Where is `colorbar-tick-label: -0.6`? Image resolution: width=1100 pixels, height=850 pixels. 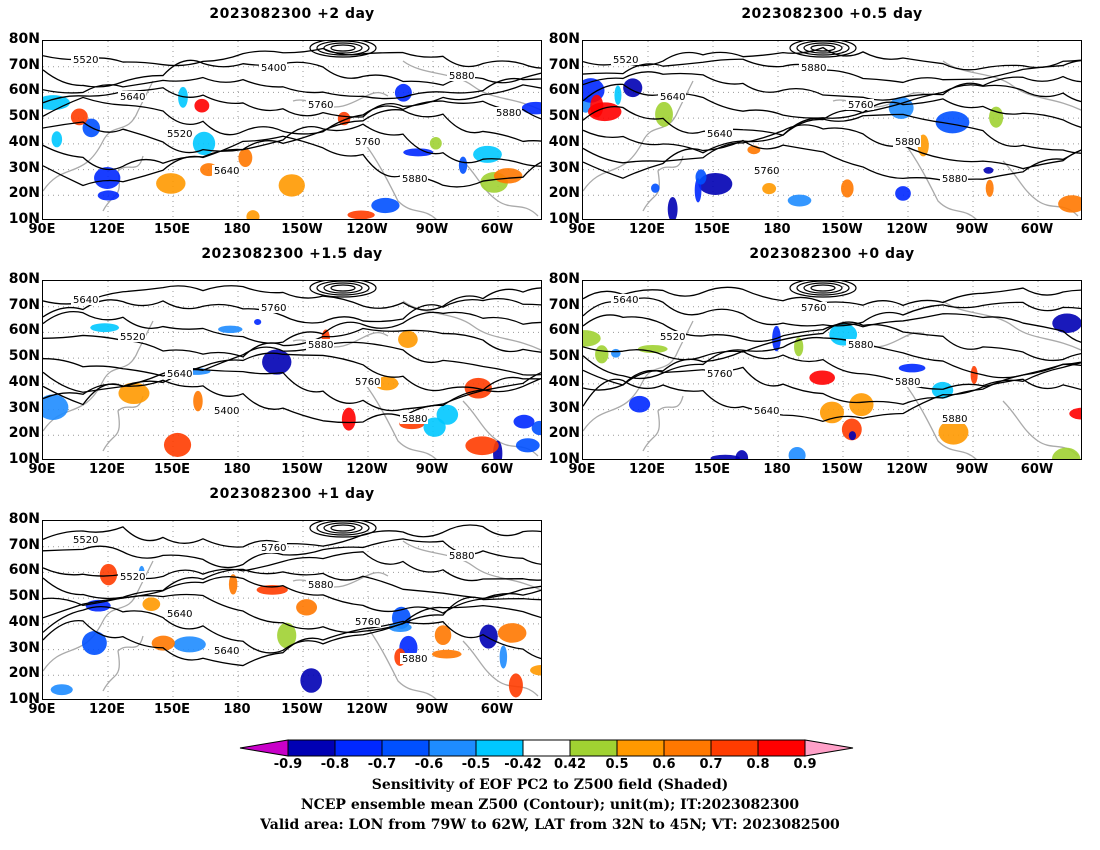 colorbar-tick-label: -0.6 is located at coordinates (429, 764).